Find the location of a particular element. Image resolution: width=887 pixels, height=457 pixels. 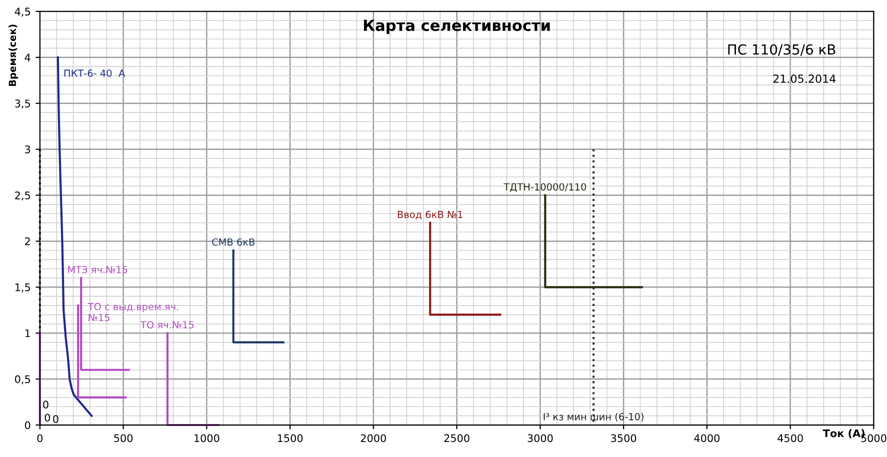

series-label: I³ кз мин шин (6-10) is located at coordinates (594, 417).